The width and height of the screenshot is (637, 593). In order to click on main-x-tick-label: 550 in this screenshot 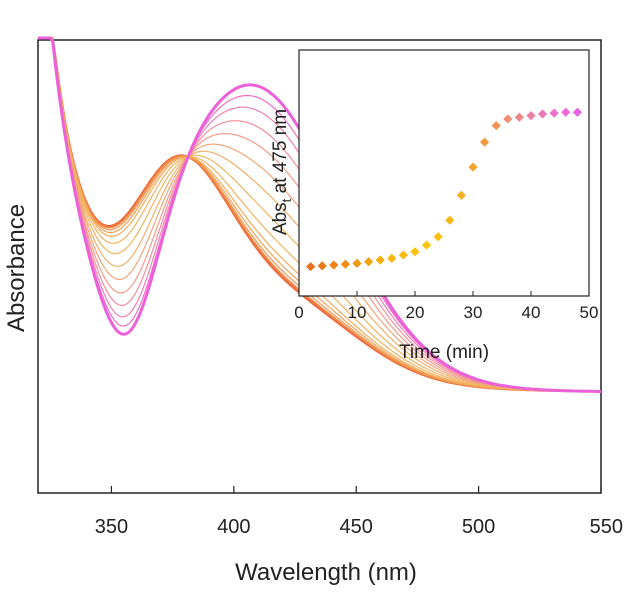, I will do `click(606, 527)`.